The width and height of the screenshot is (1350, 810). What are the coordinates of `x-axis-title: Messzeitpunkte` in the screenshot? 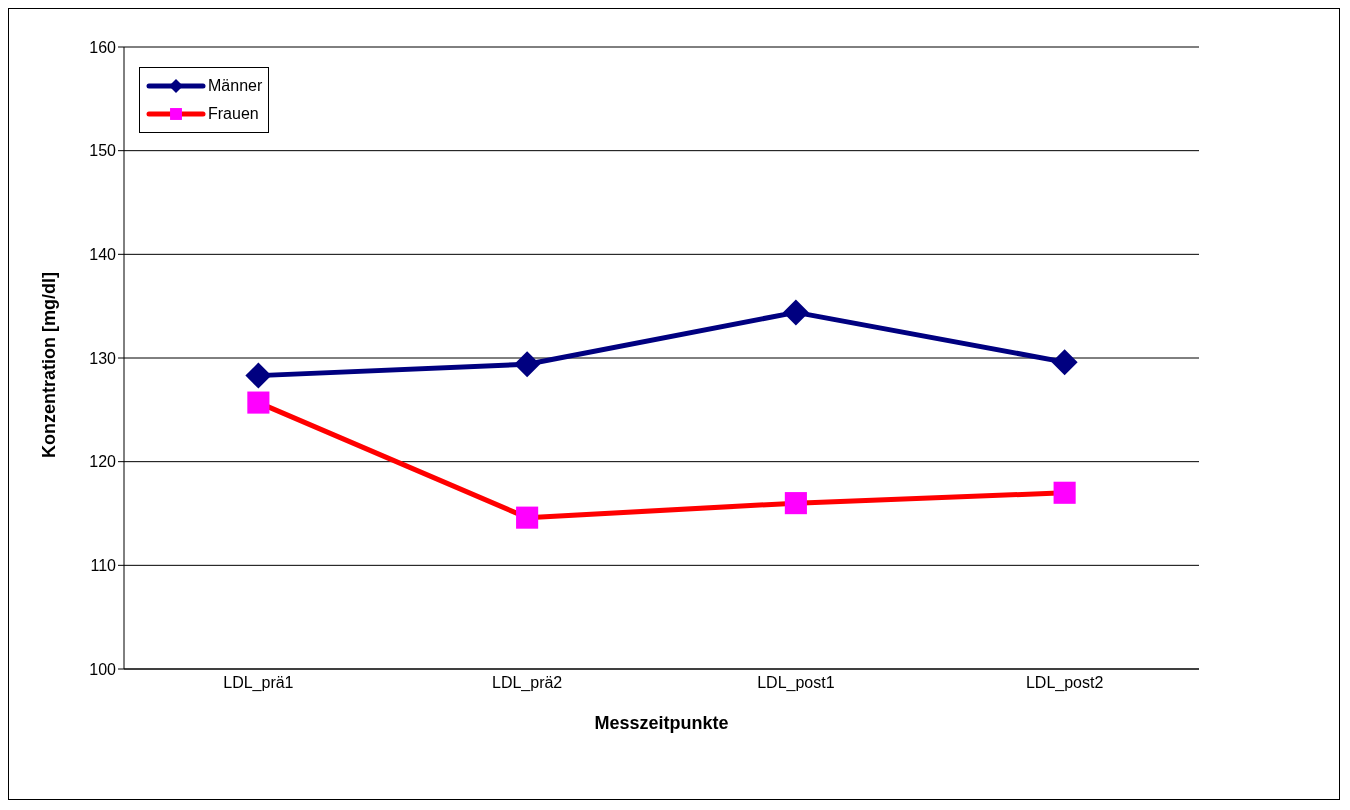 It's located at (661, 723).